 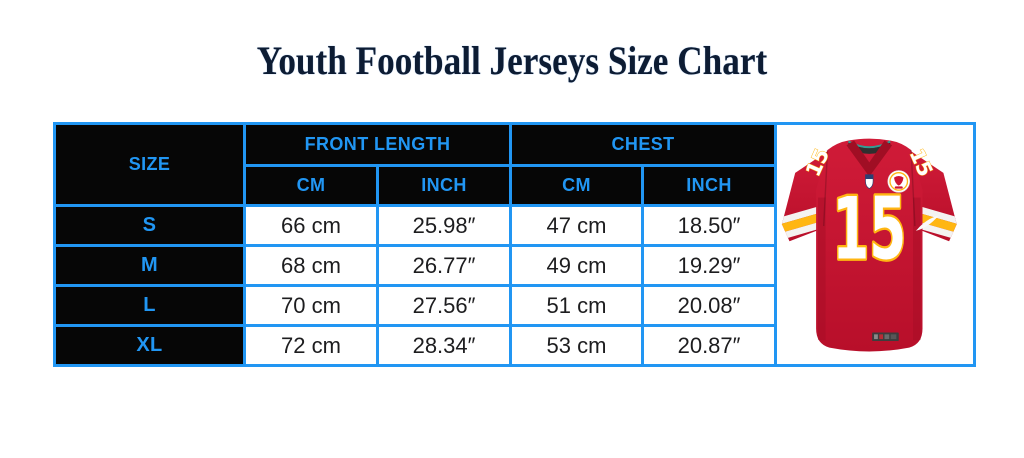 I want to click on front-length-inch-value: 25.98″, so click(x=444, y=225).